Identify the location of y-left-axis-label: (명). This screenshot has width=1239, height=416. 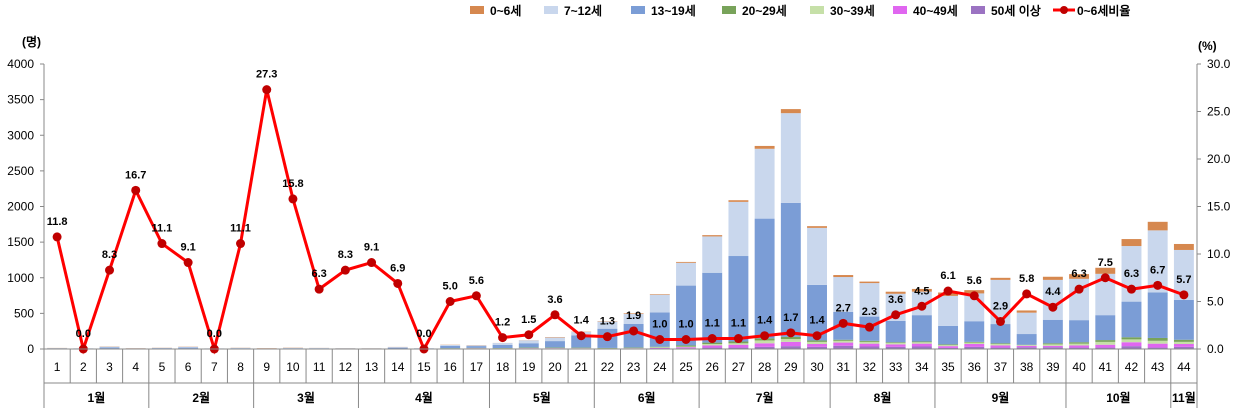
(31, 42).